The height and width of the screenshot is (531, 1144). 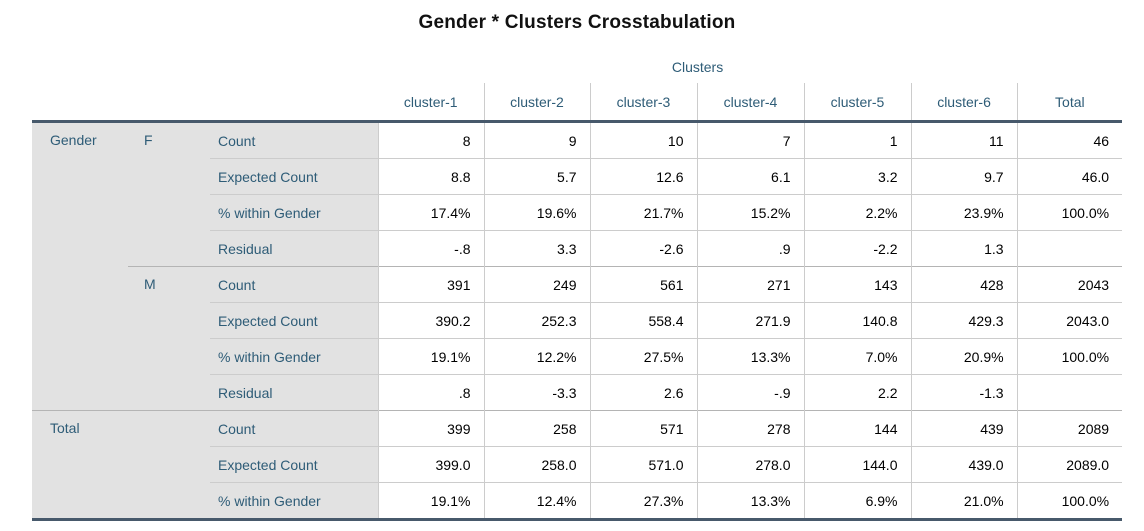 I want to click on data-cell: 8.8, so click(x=430, y=176).